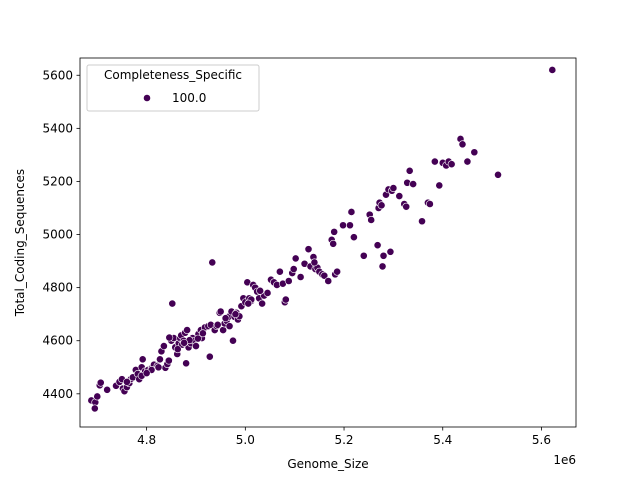 The width and height of the screenshot is (640, 480). What do you see at coordinates (564, 460) in the screenshot?
I see `x-axis-offset-label: 1e6` at bounding box center [564, 460].